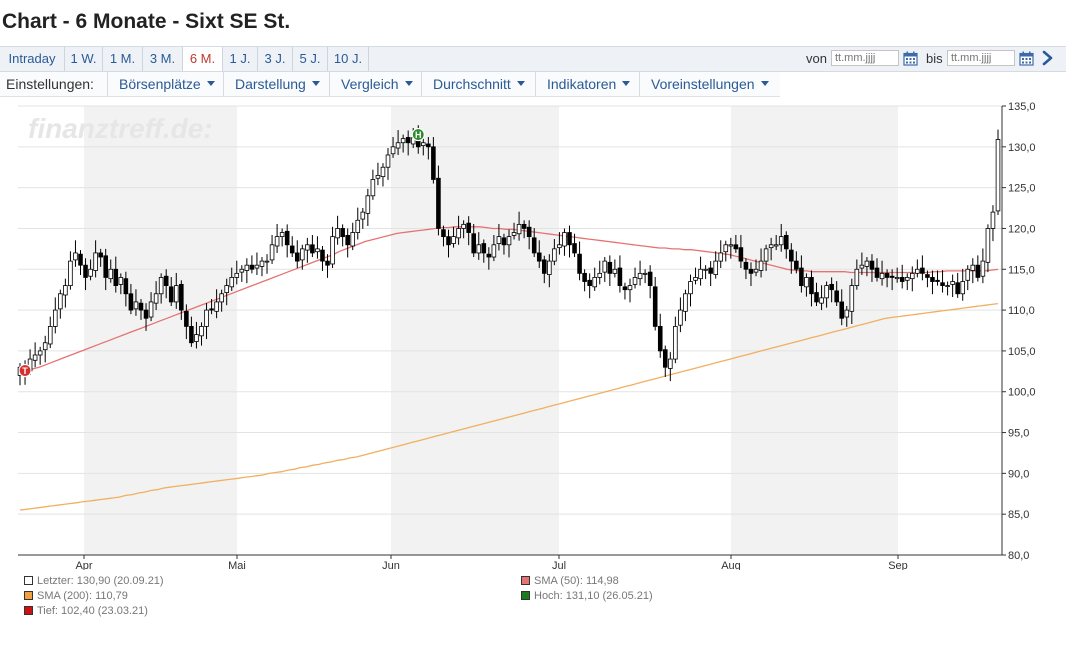  Describe the element at coordinates (163, 59) in the screenshot. I see `tab-3m: 3 M.` at that location.